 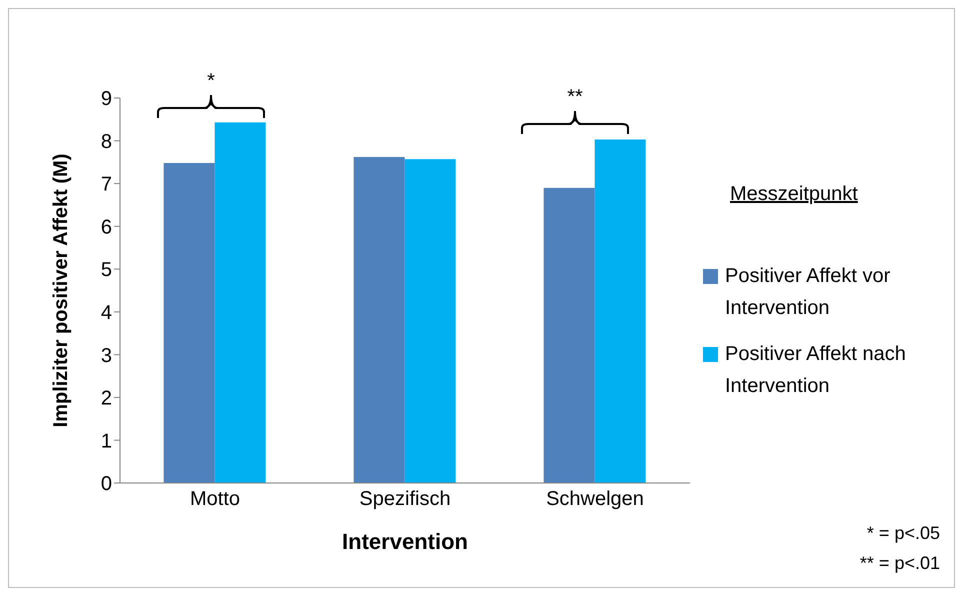 What do you see at coordinates (595, 499) in the screenshot?
I see `x-tick-label: Schwelgen` at bounding box center [595, 499].